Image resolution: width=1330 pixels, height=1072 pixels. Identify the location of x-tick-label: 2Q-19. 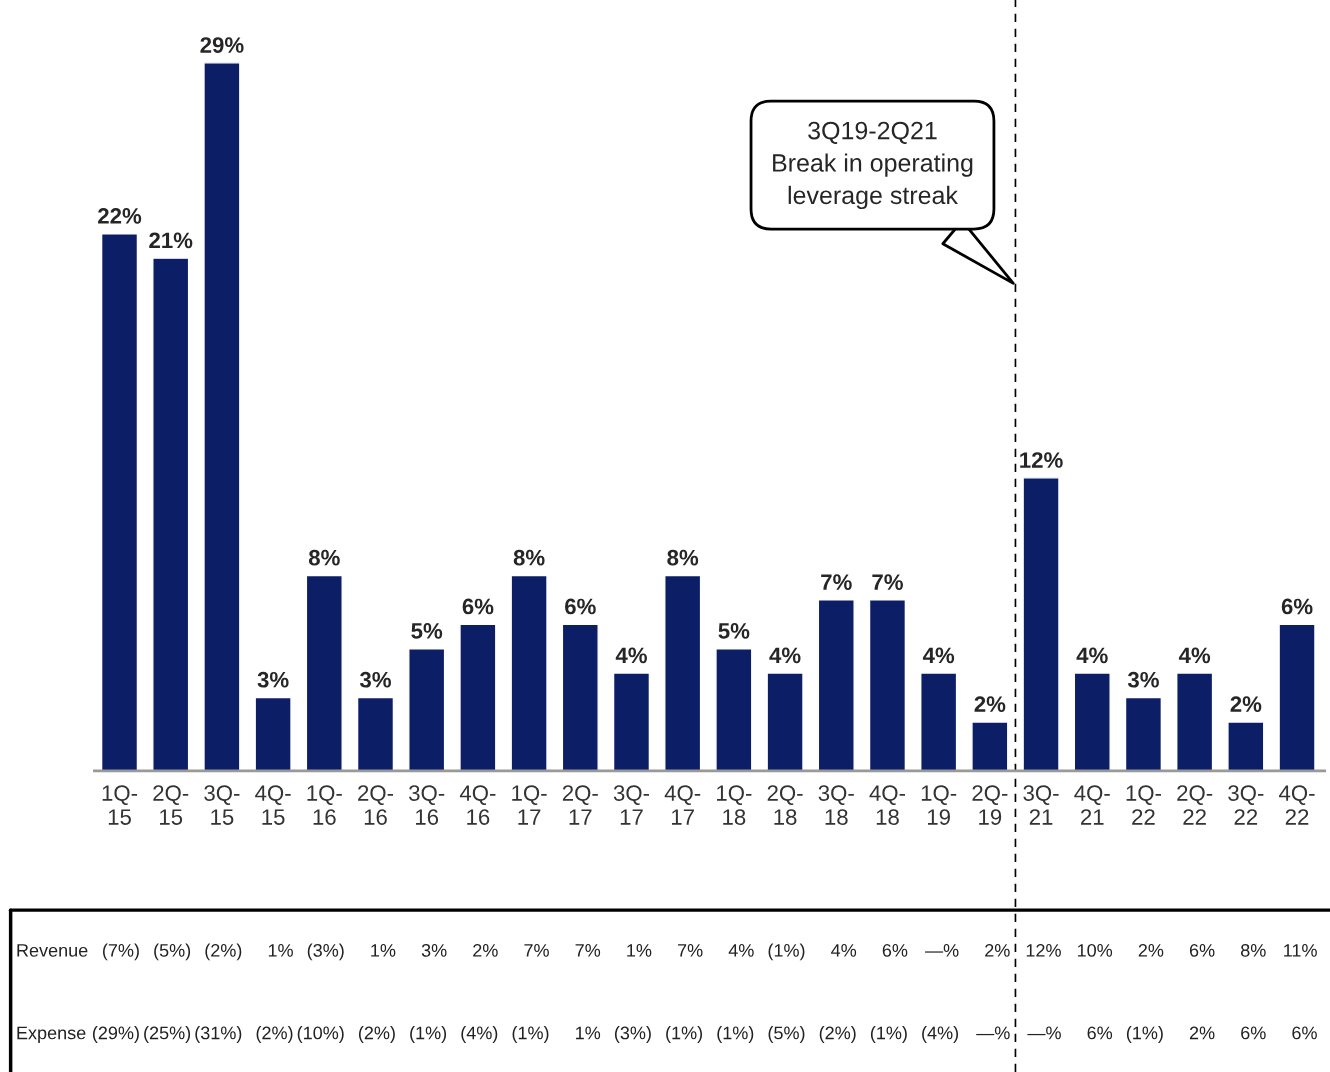
(990, 805).